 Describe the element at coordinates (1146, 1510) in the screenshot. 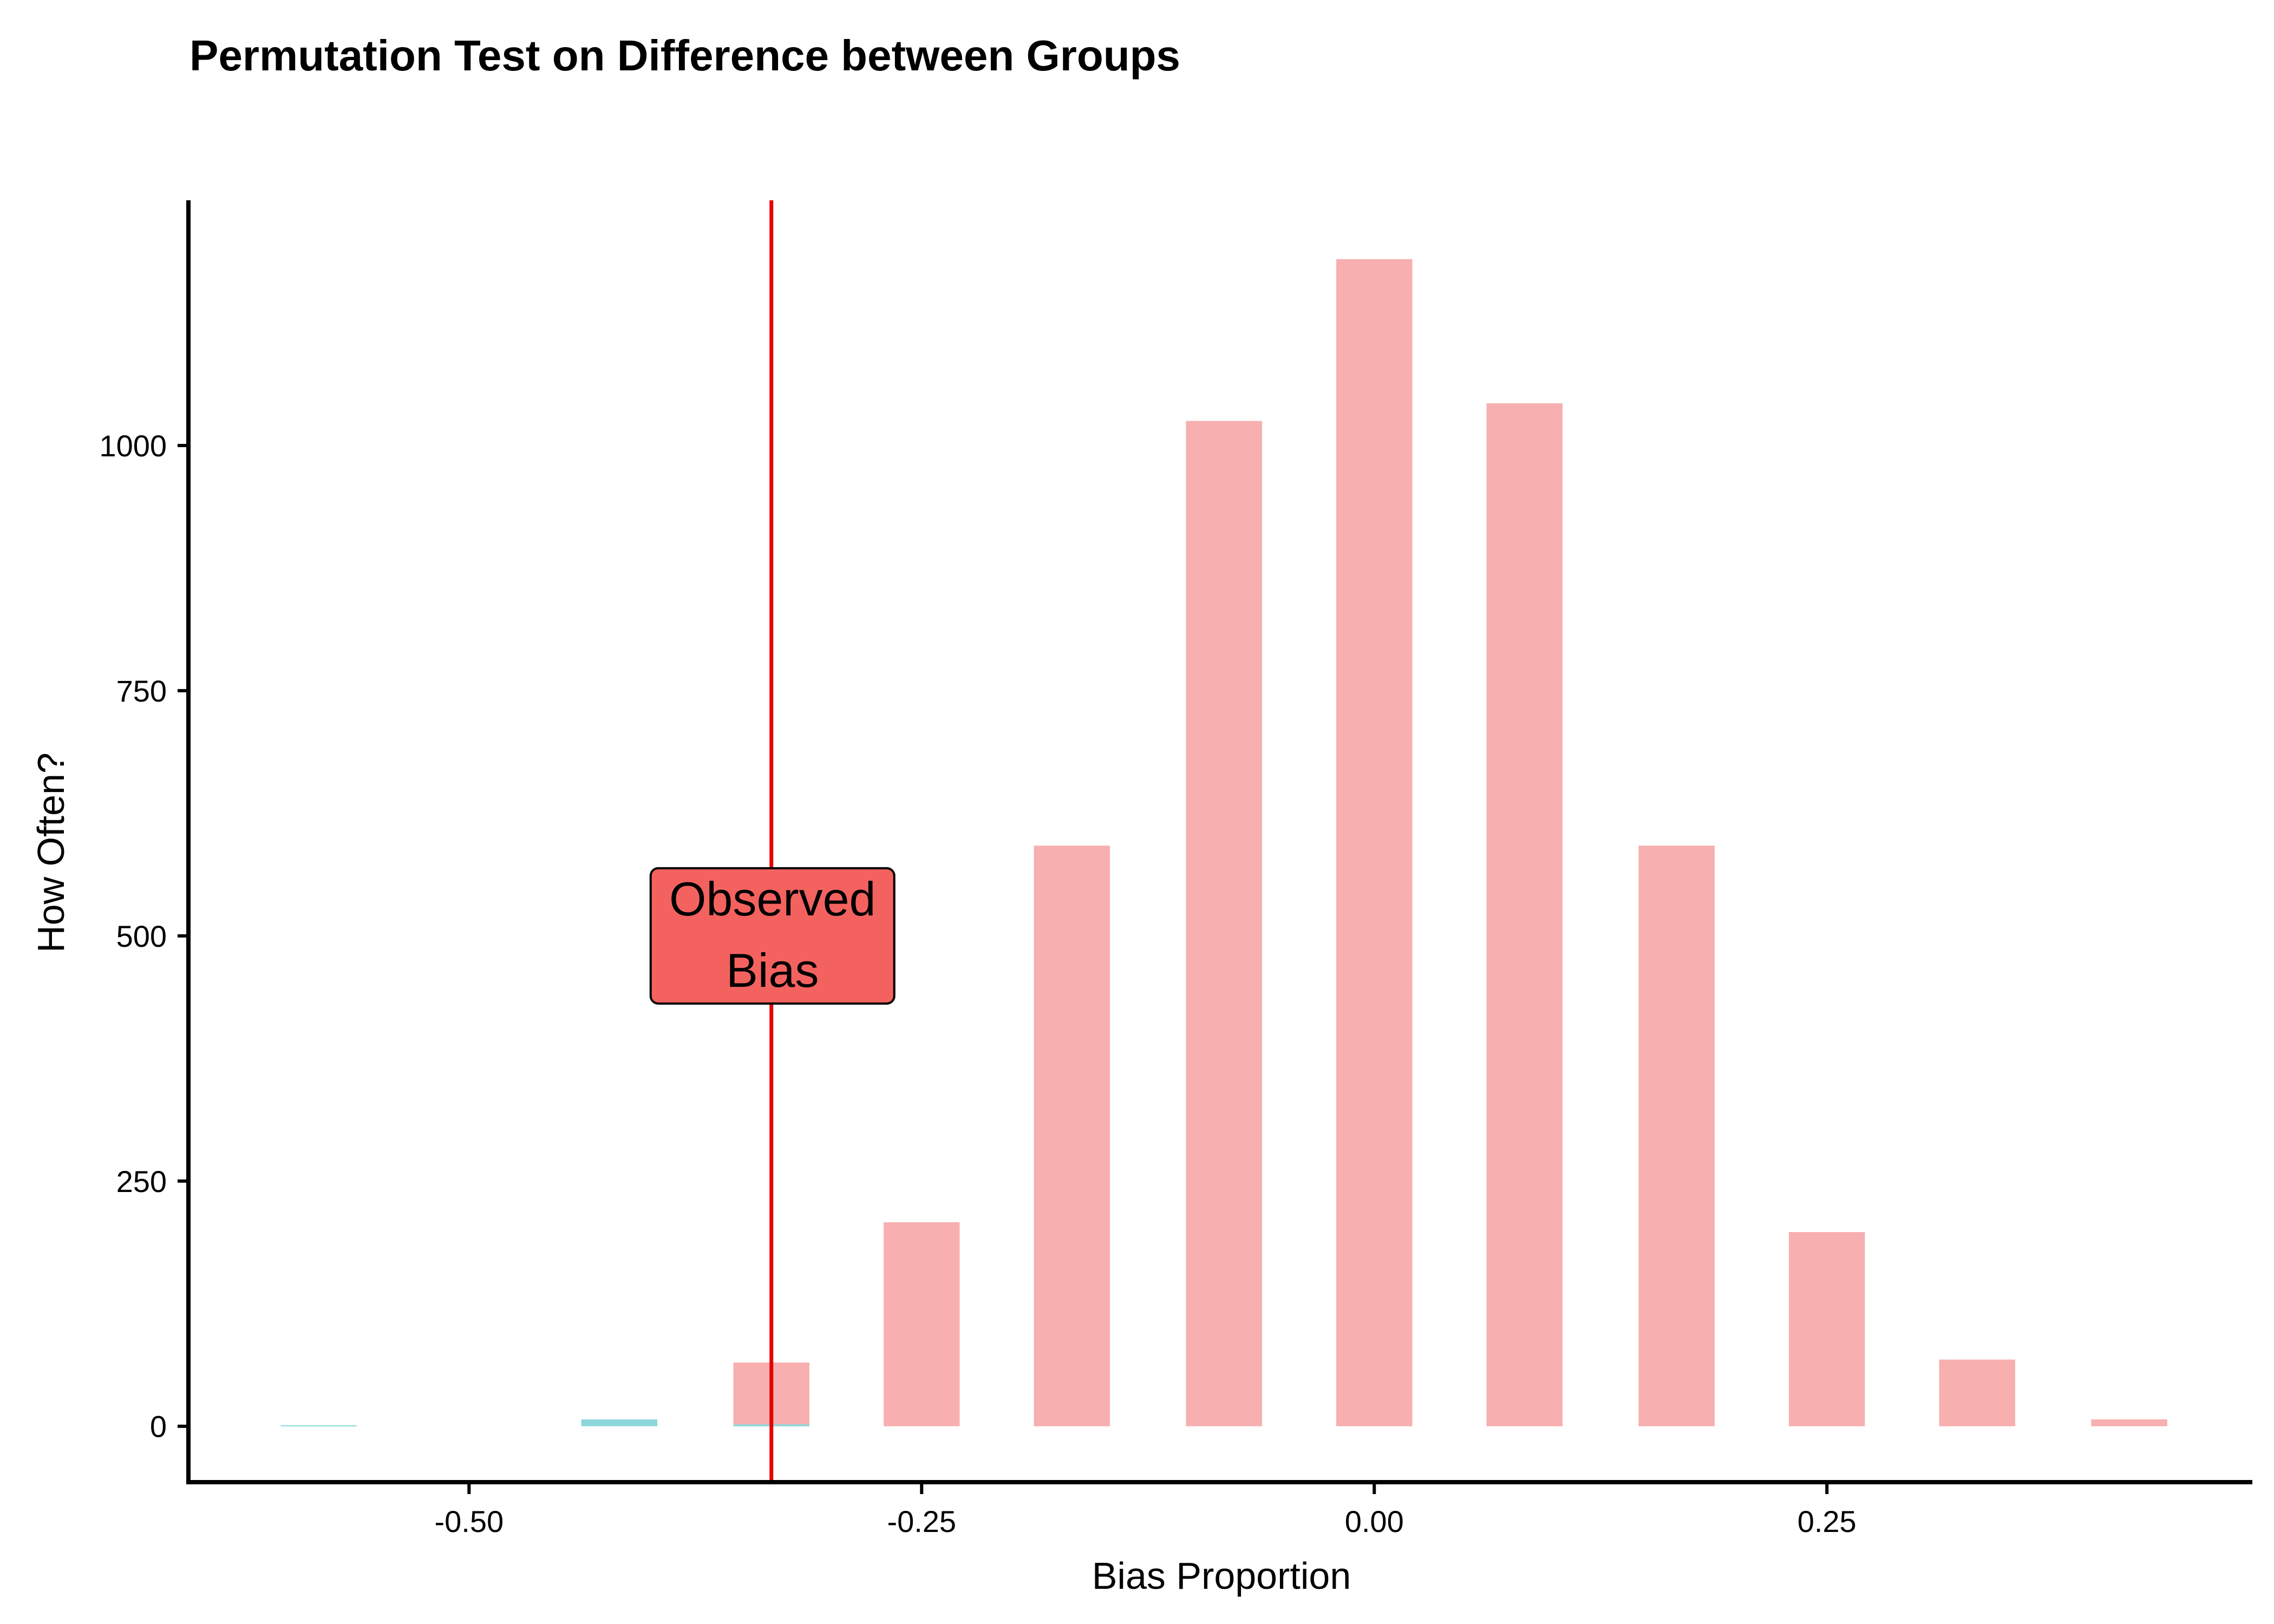

I see `x-ticks: -0.50 -0.25 0.00 0.25` at that location.